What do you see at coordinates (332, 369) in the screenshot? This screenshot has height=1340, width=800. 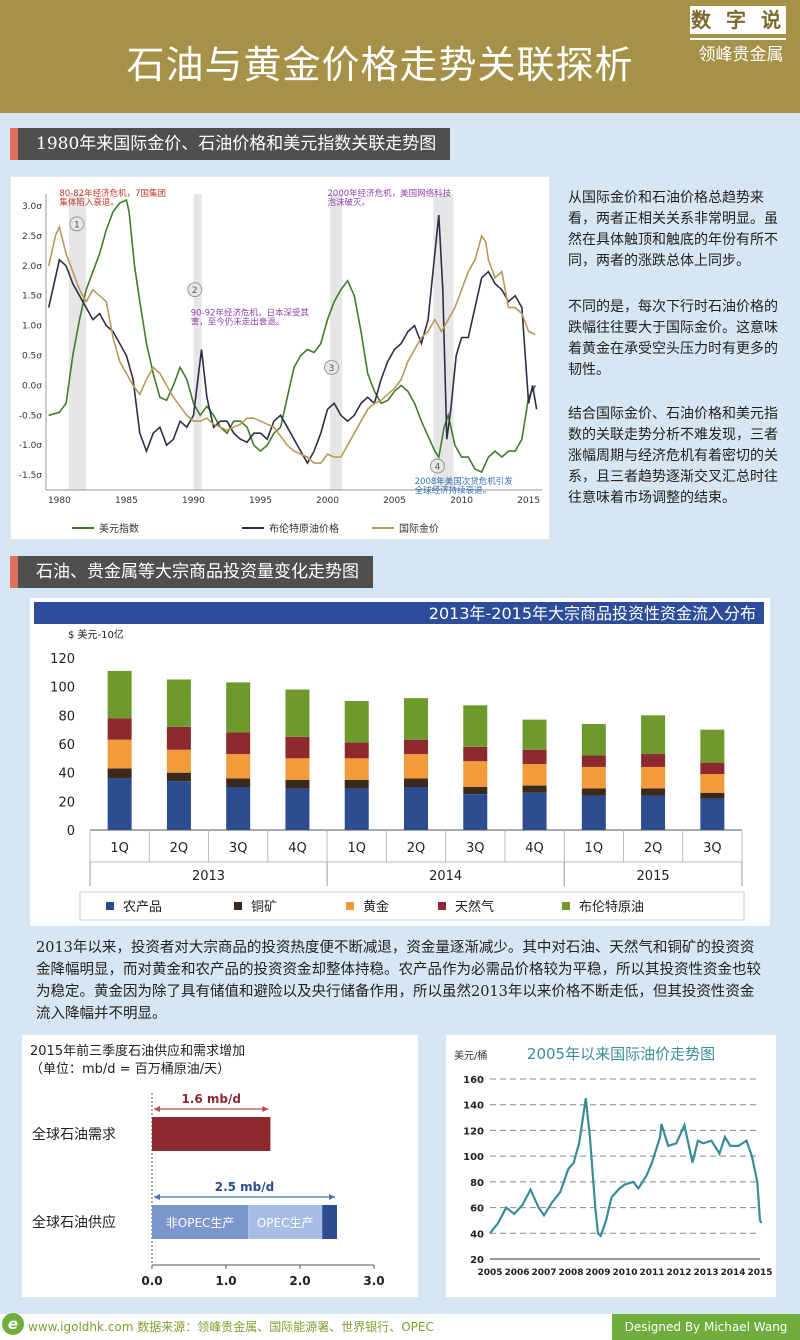 I see `crisis-marker-label: 3` at bounding box center [332, 369].